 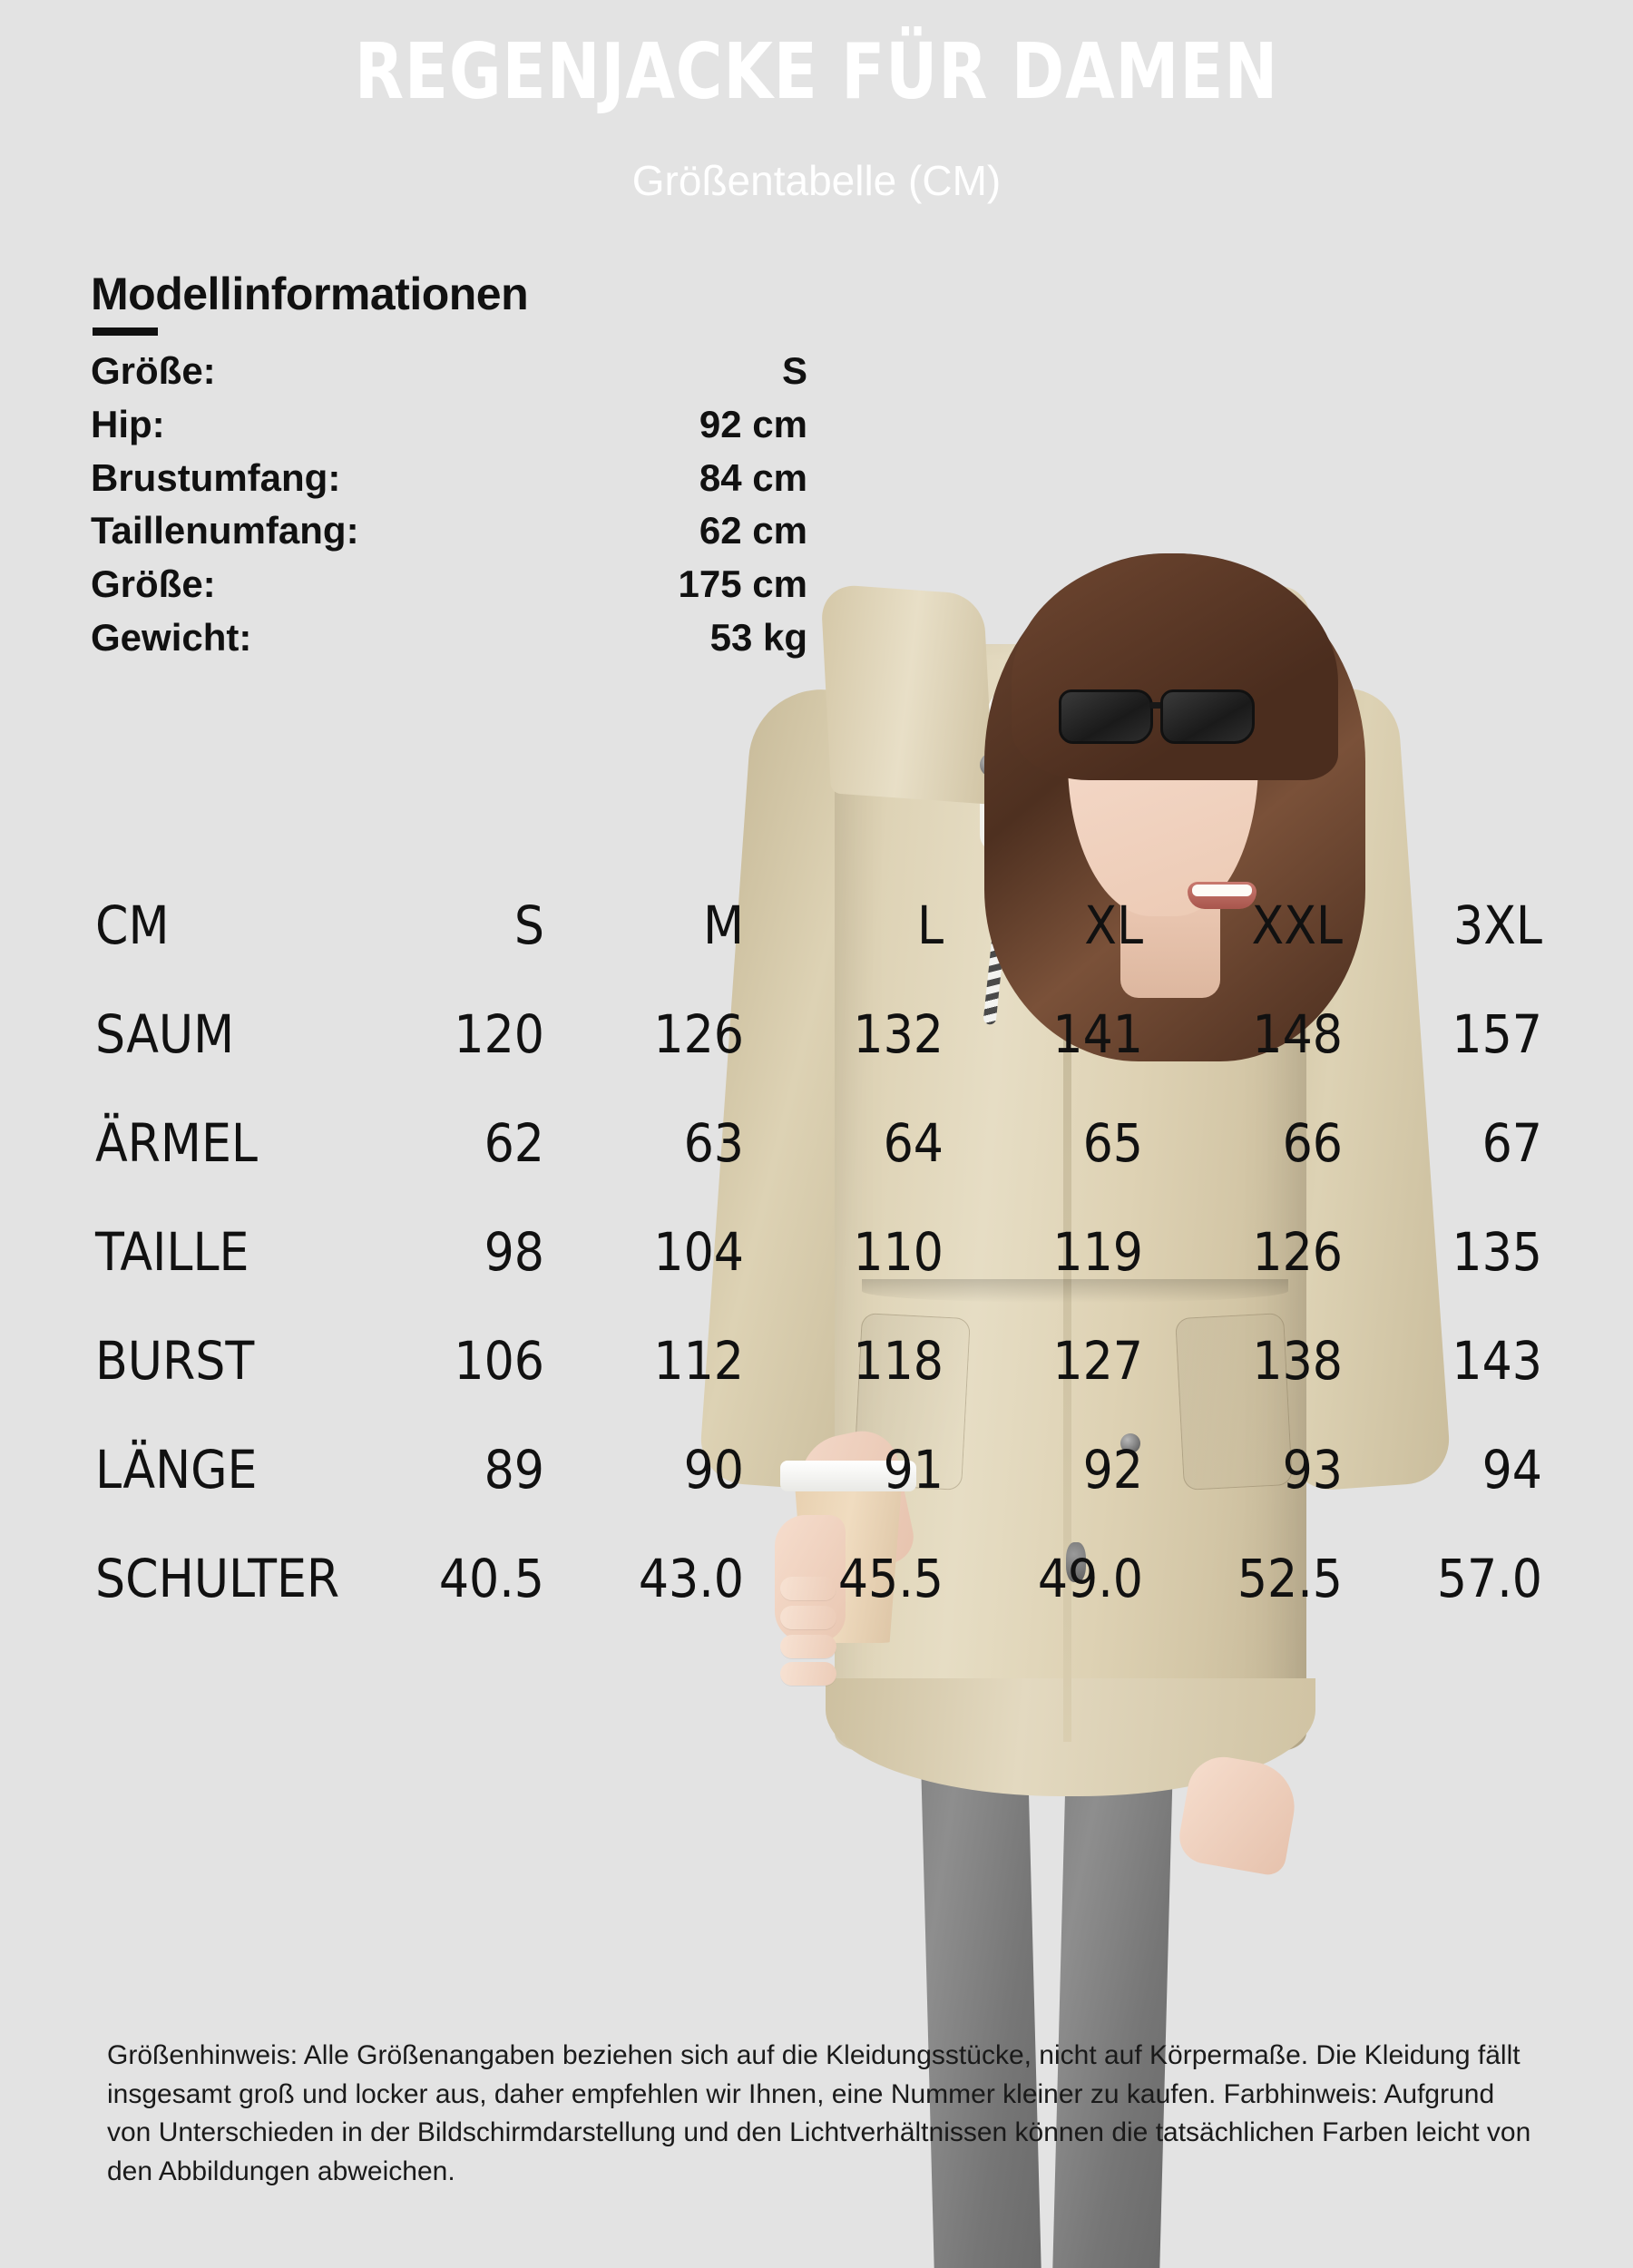 What do you see at coordinates (128, 424) in the screenshot?
I see `model-info-label: Hip:` at bounding box center [128, 424].